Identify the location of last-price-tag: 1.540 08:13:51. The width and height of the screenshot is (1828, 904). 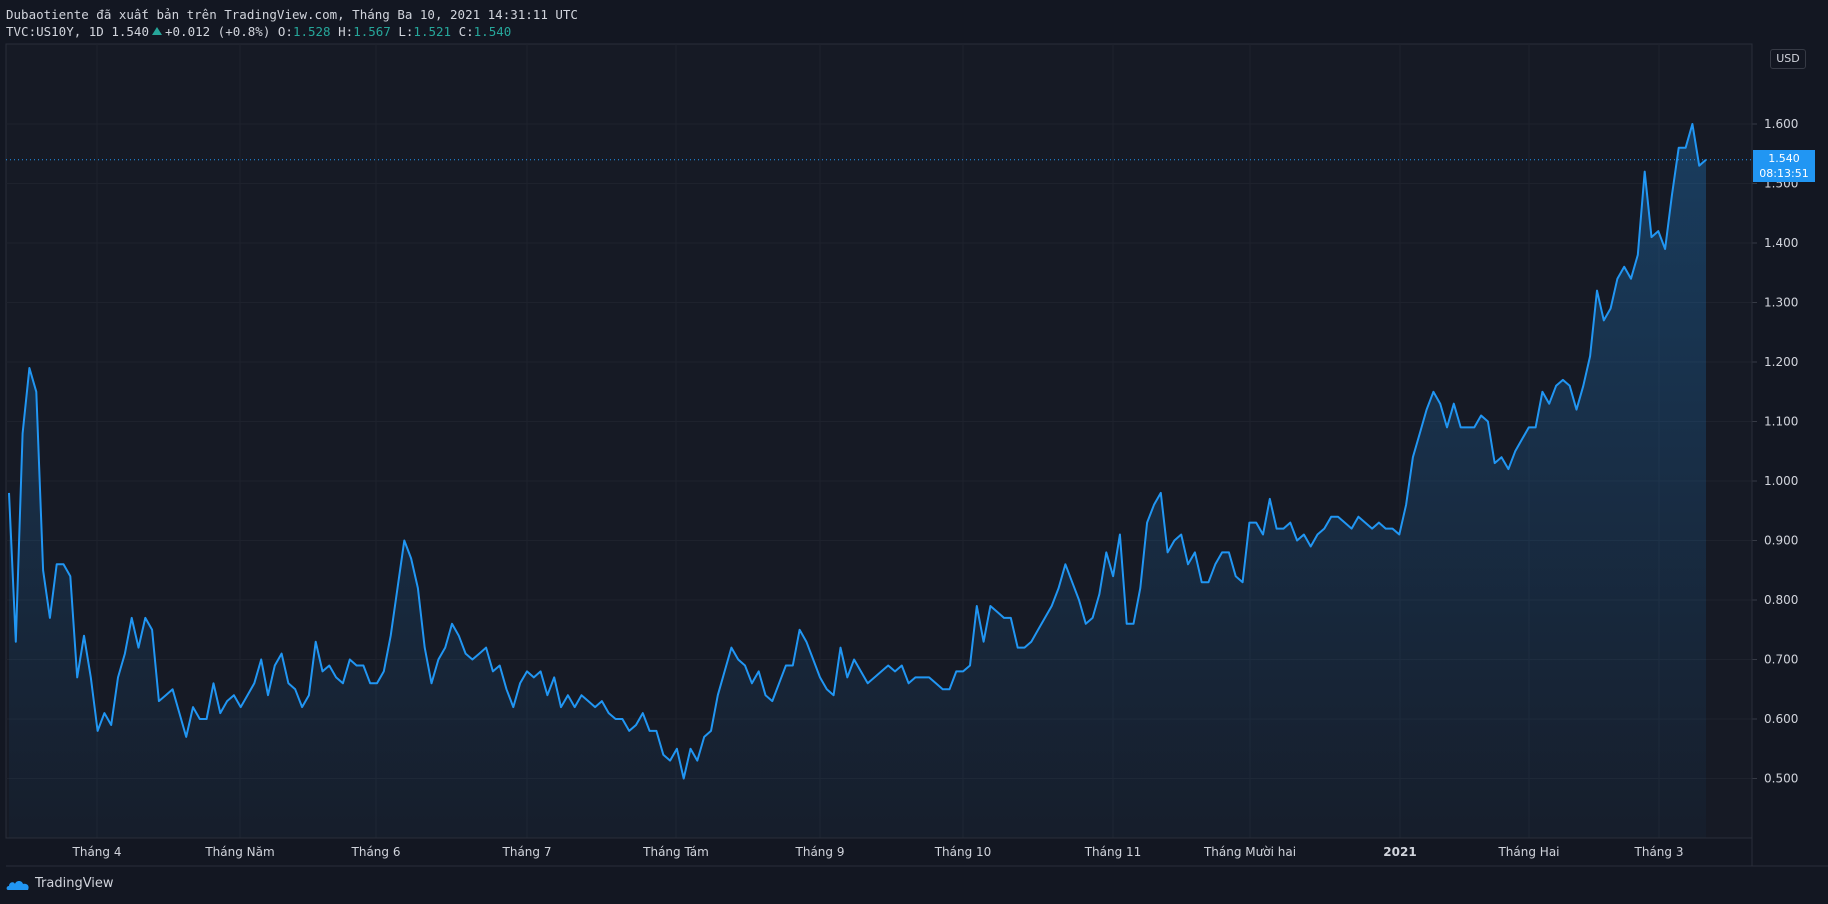
(1784, 166).